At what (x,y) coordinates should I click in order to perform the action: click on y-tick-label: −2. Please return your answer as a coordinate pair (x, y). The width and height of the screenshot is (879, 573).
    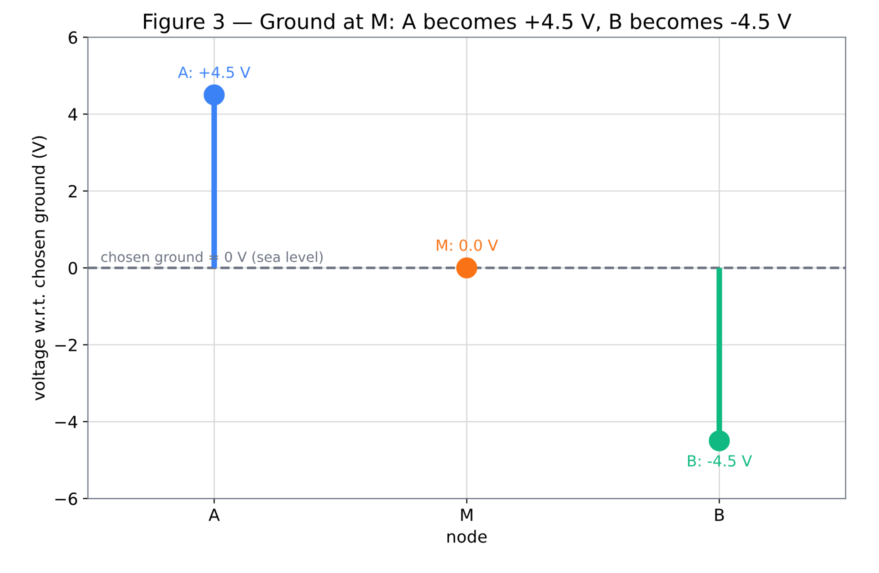
    Looking at the image, I should click on (66, 345).